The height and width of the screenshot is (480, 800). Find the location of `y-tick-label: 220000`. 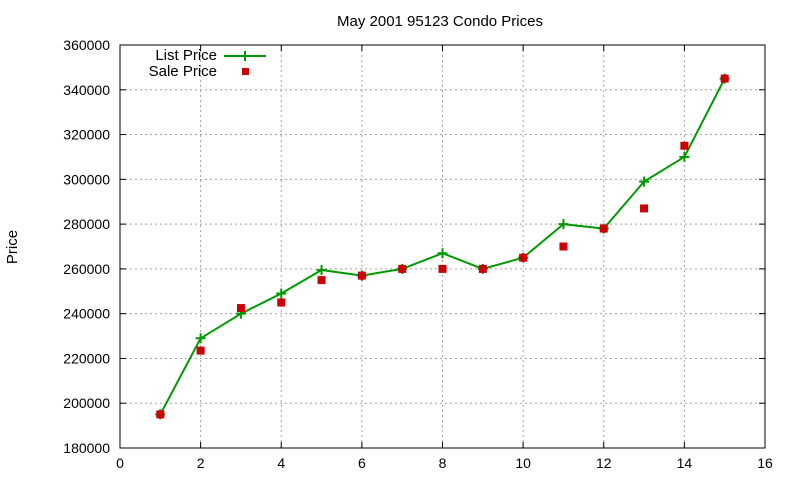

y-tick-label: 220000 is located at coordinates (86, 358).